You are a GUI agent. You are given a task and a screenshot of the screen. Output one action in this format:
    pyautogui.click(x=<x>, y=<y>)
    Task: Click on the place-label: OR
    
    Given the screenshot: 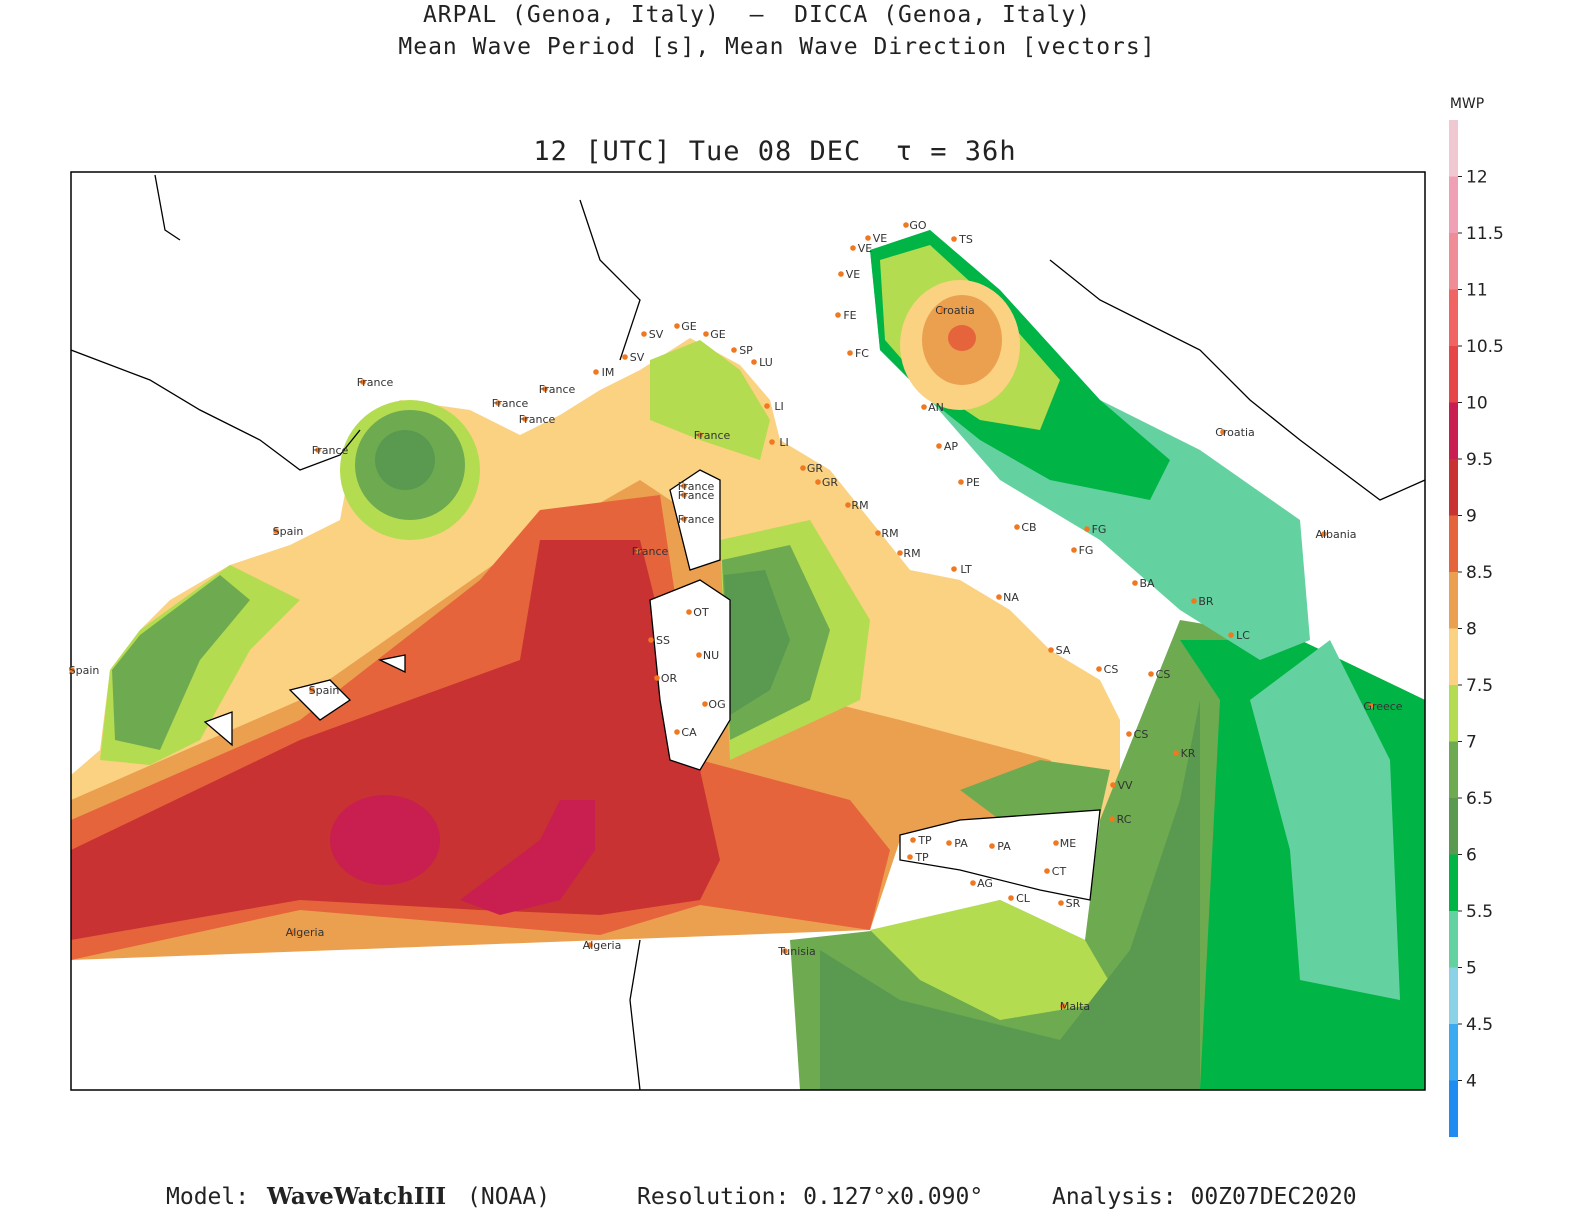 What is the action you would take?
    pyautogui.click(x=669, y=678)
    